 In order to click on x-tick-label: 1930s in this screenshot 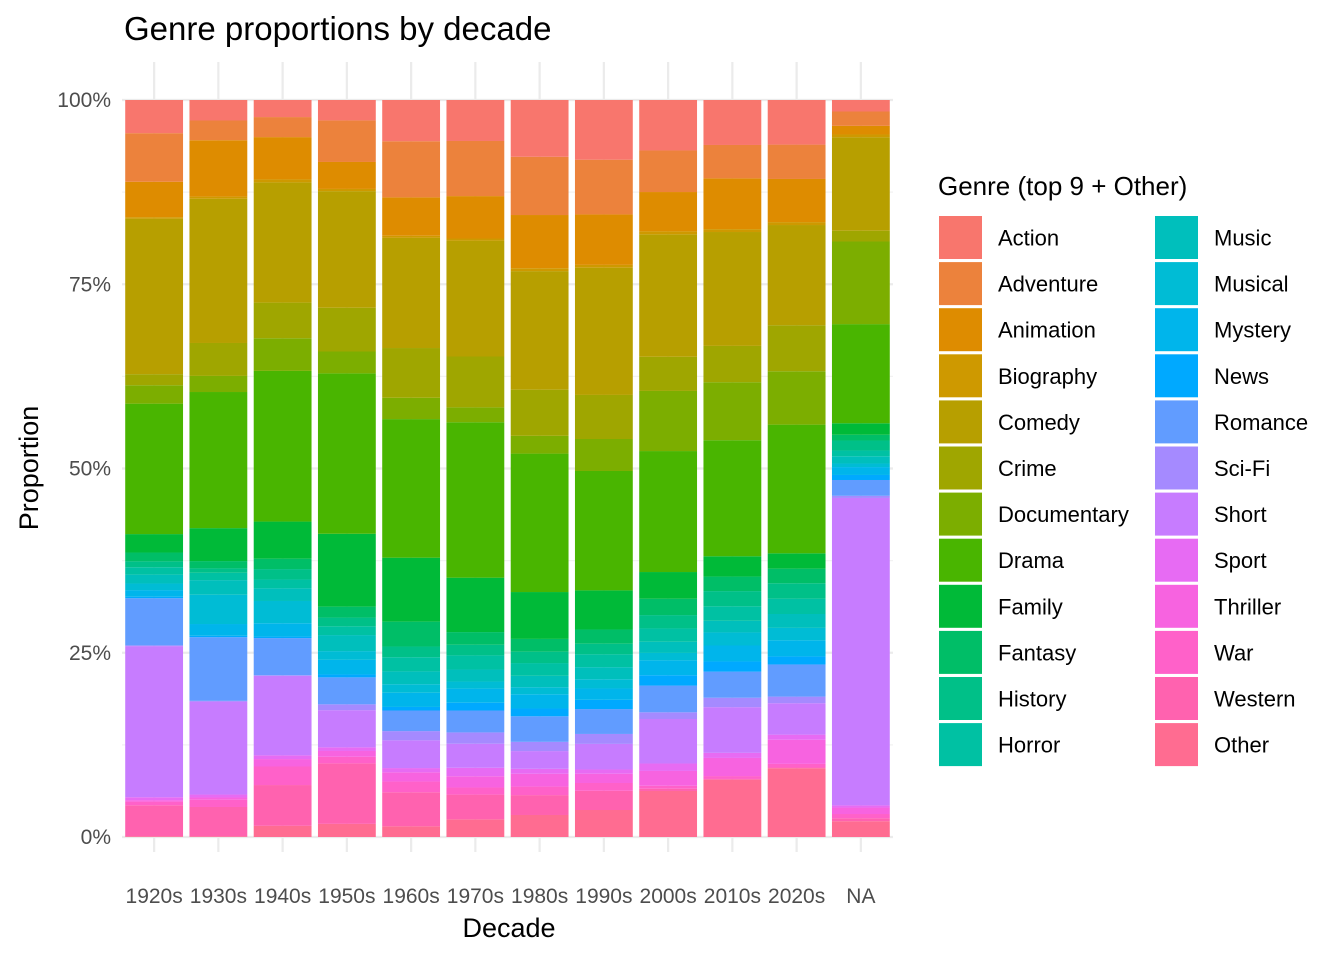, I will do `click(218, 896)`.